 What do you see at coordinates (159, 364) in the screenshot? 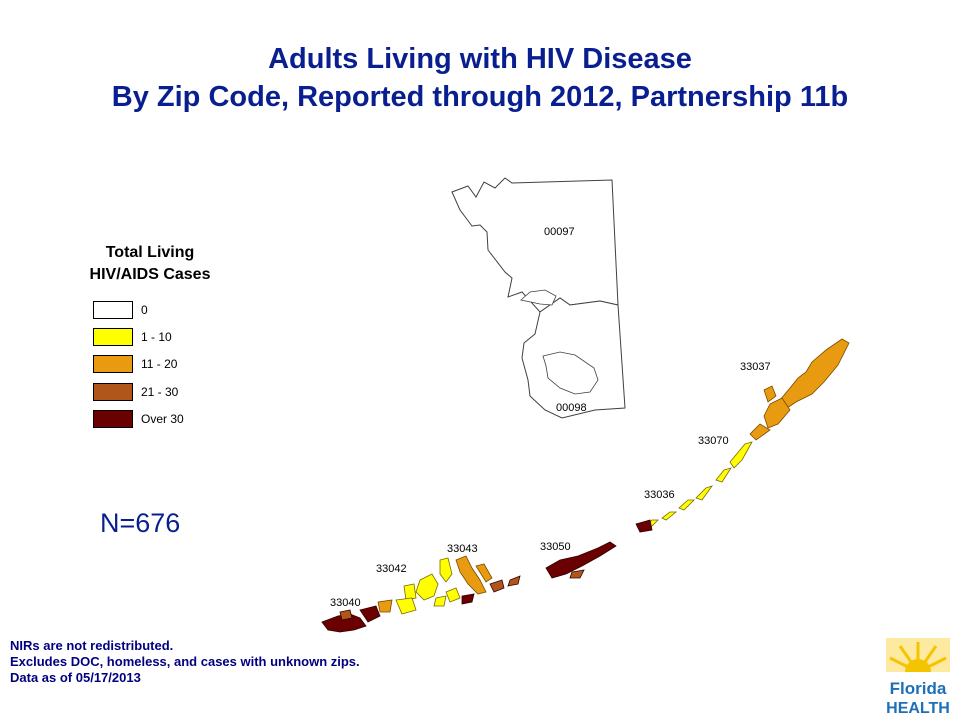
I see `legend-label: 11 - 20` at bounding box center [159, 364].